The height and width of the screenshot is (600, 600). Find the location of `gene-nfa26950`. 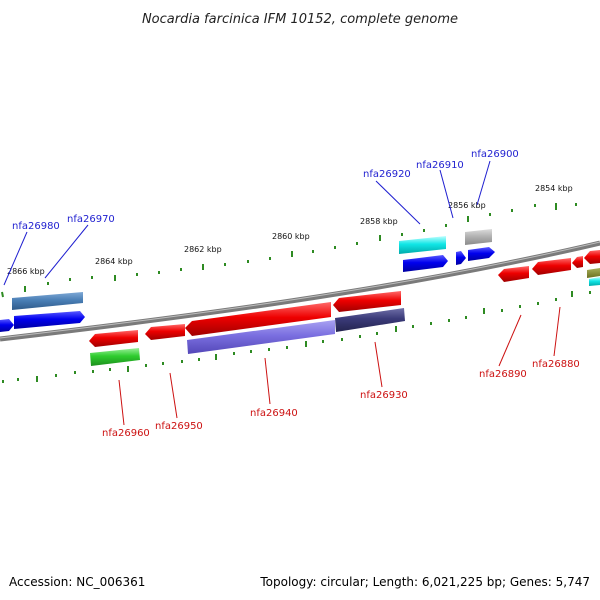

gene-nfa26950 is located at coordinates (165, 332).